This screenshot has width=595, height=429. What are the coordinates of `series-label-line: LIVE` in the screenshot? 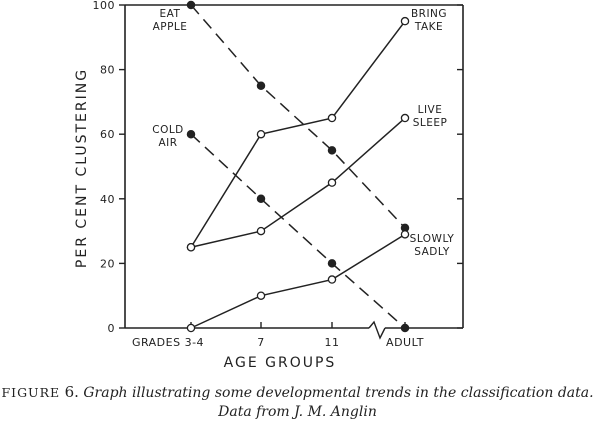 It's located at (430, 110).